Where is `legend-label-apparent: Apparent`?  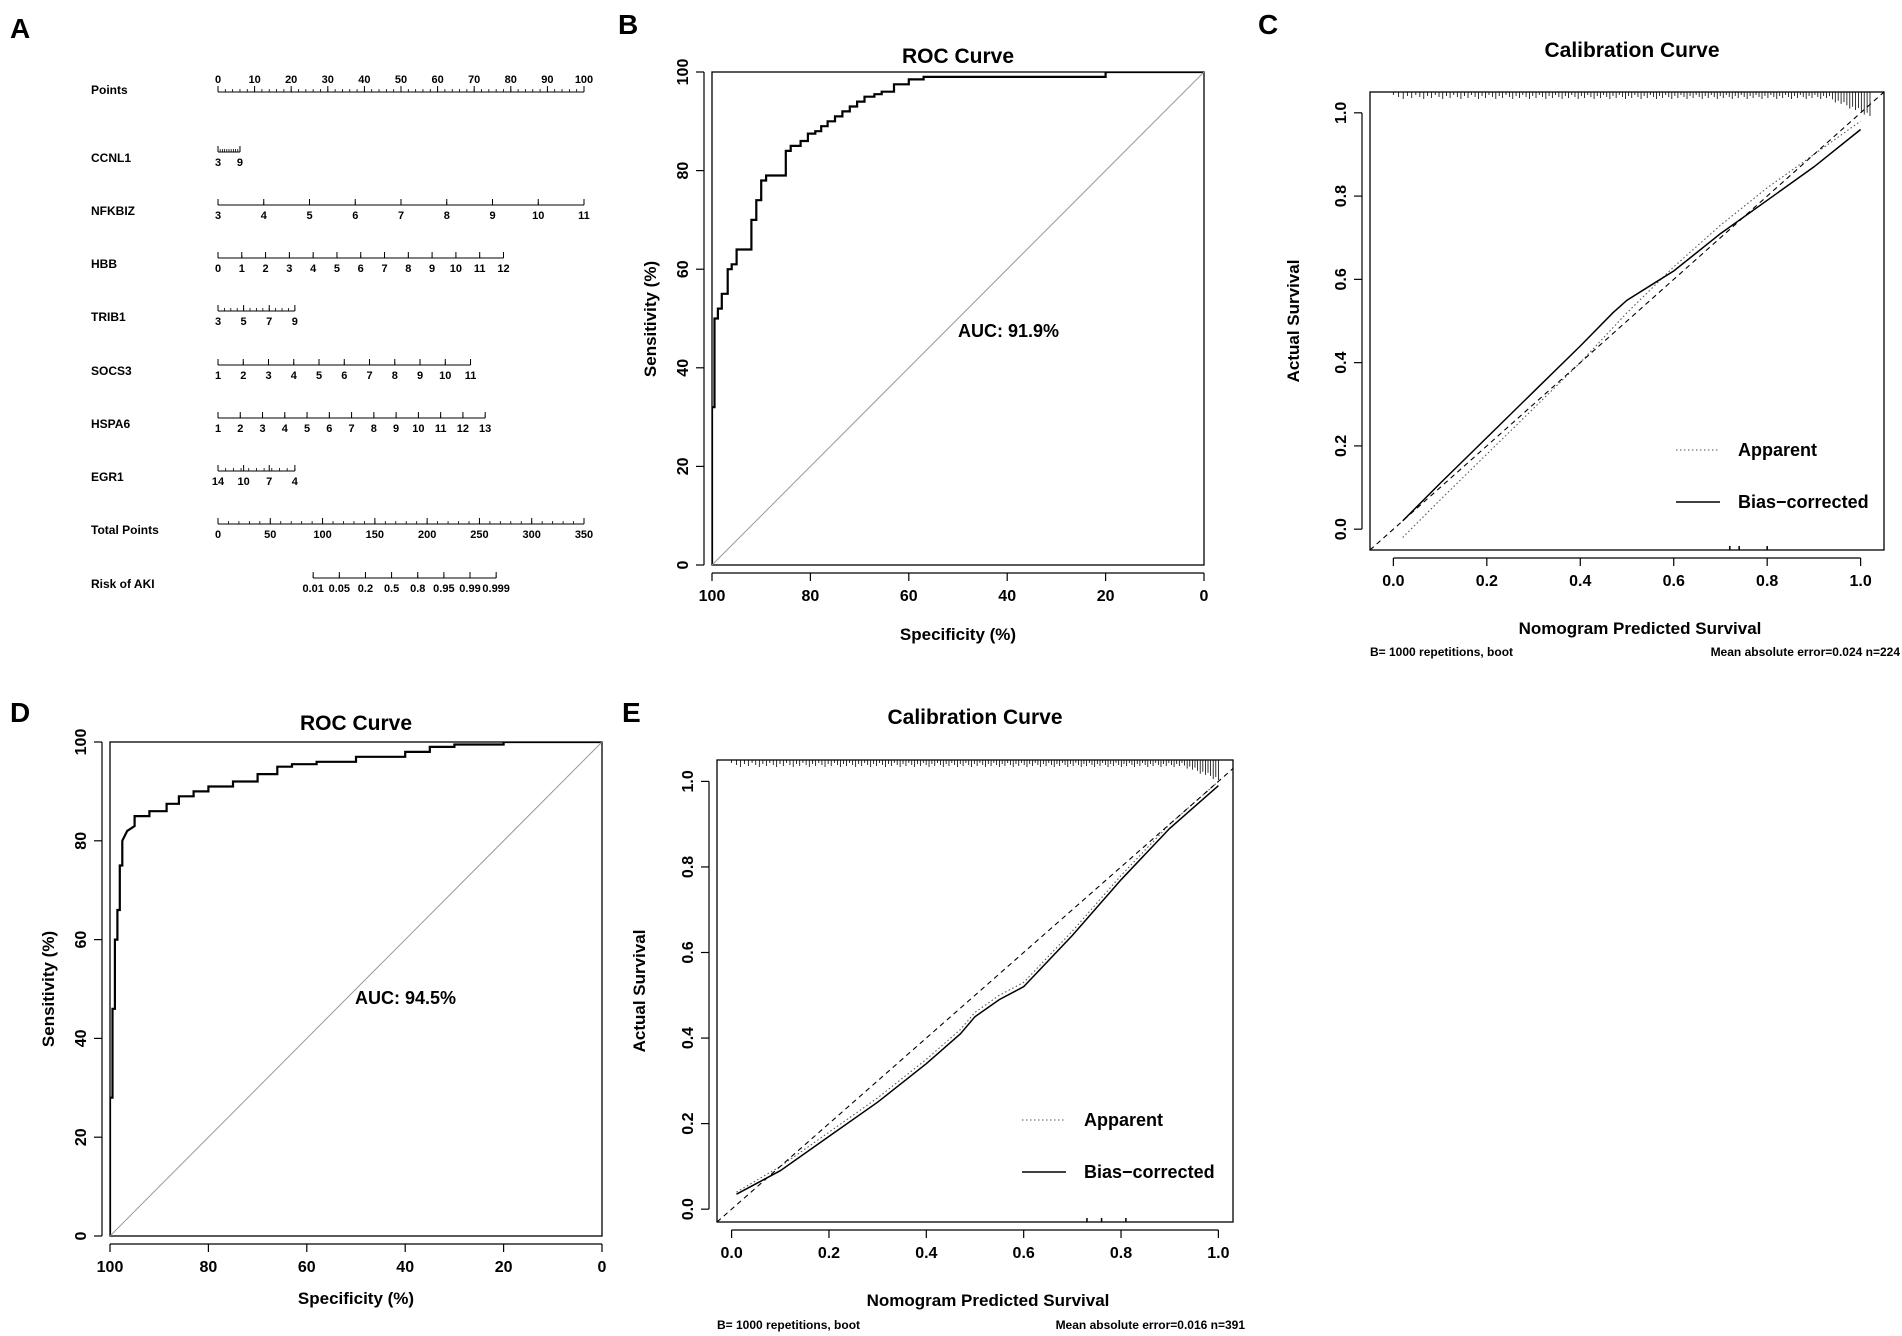
legend-label-apparent: Apparent is located at coordinates (1123, 1120).